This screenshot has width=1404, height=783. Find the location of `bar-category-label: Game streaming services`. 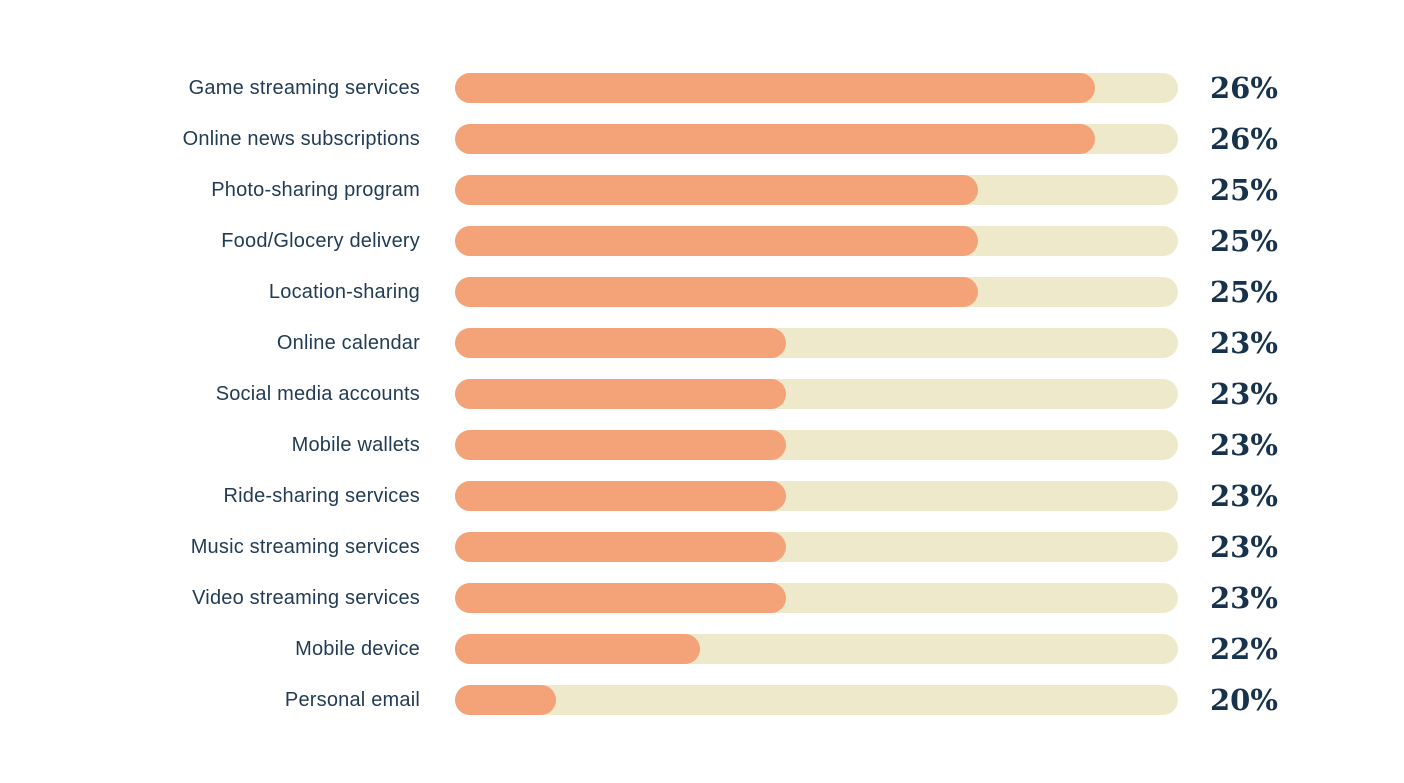

bar-category-label: Game streaming services is located at coordinates (304, 88).